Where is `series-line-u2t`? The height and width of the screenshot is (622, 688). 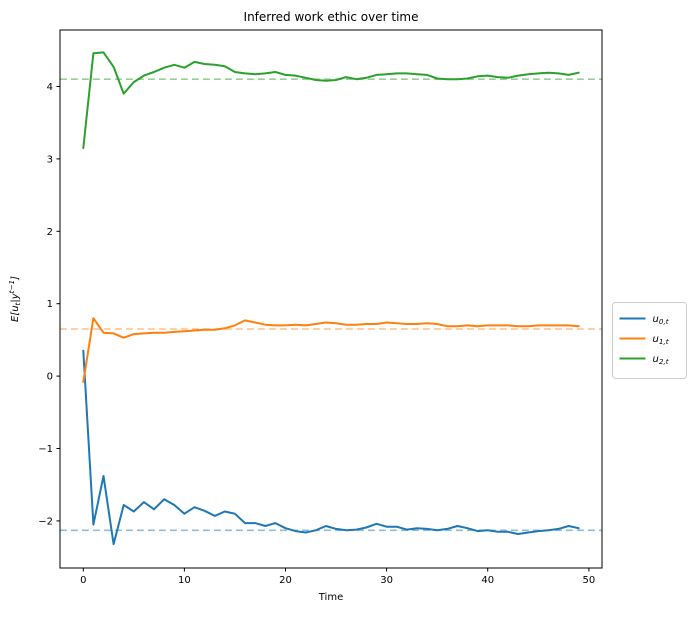 series-line-u2t is located at coordinates (331, 100).